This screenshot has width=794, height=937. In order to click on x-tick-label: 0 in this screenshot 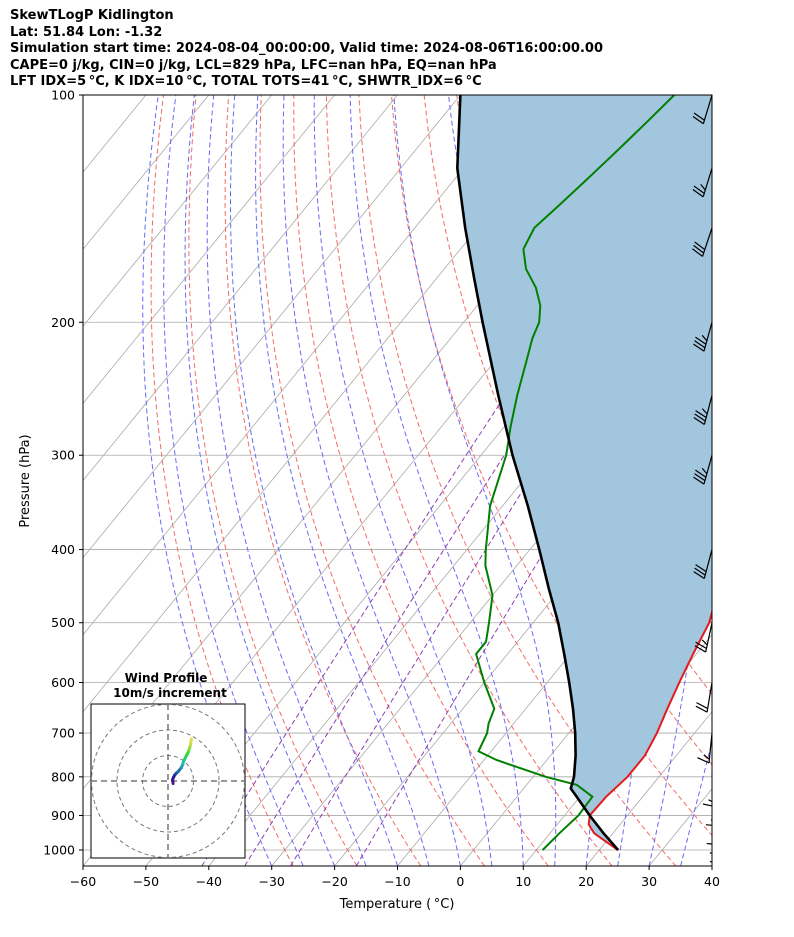, I will do `click(460, 881)`.